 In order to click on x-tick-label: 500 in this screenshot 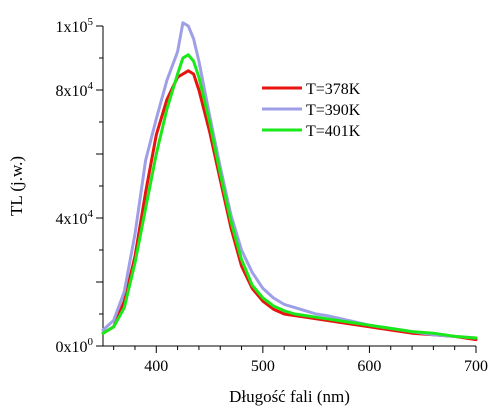, I will do `click(263, 366)`.